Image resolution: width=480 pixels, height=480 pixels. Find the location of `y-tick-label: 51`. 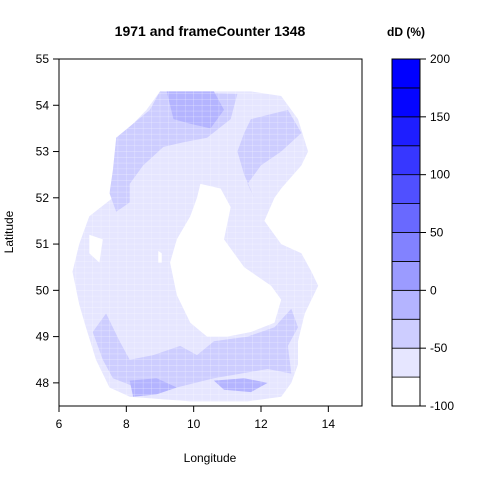

y-tick-label: 51 is located at coordinates (43, 244).